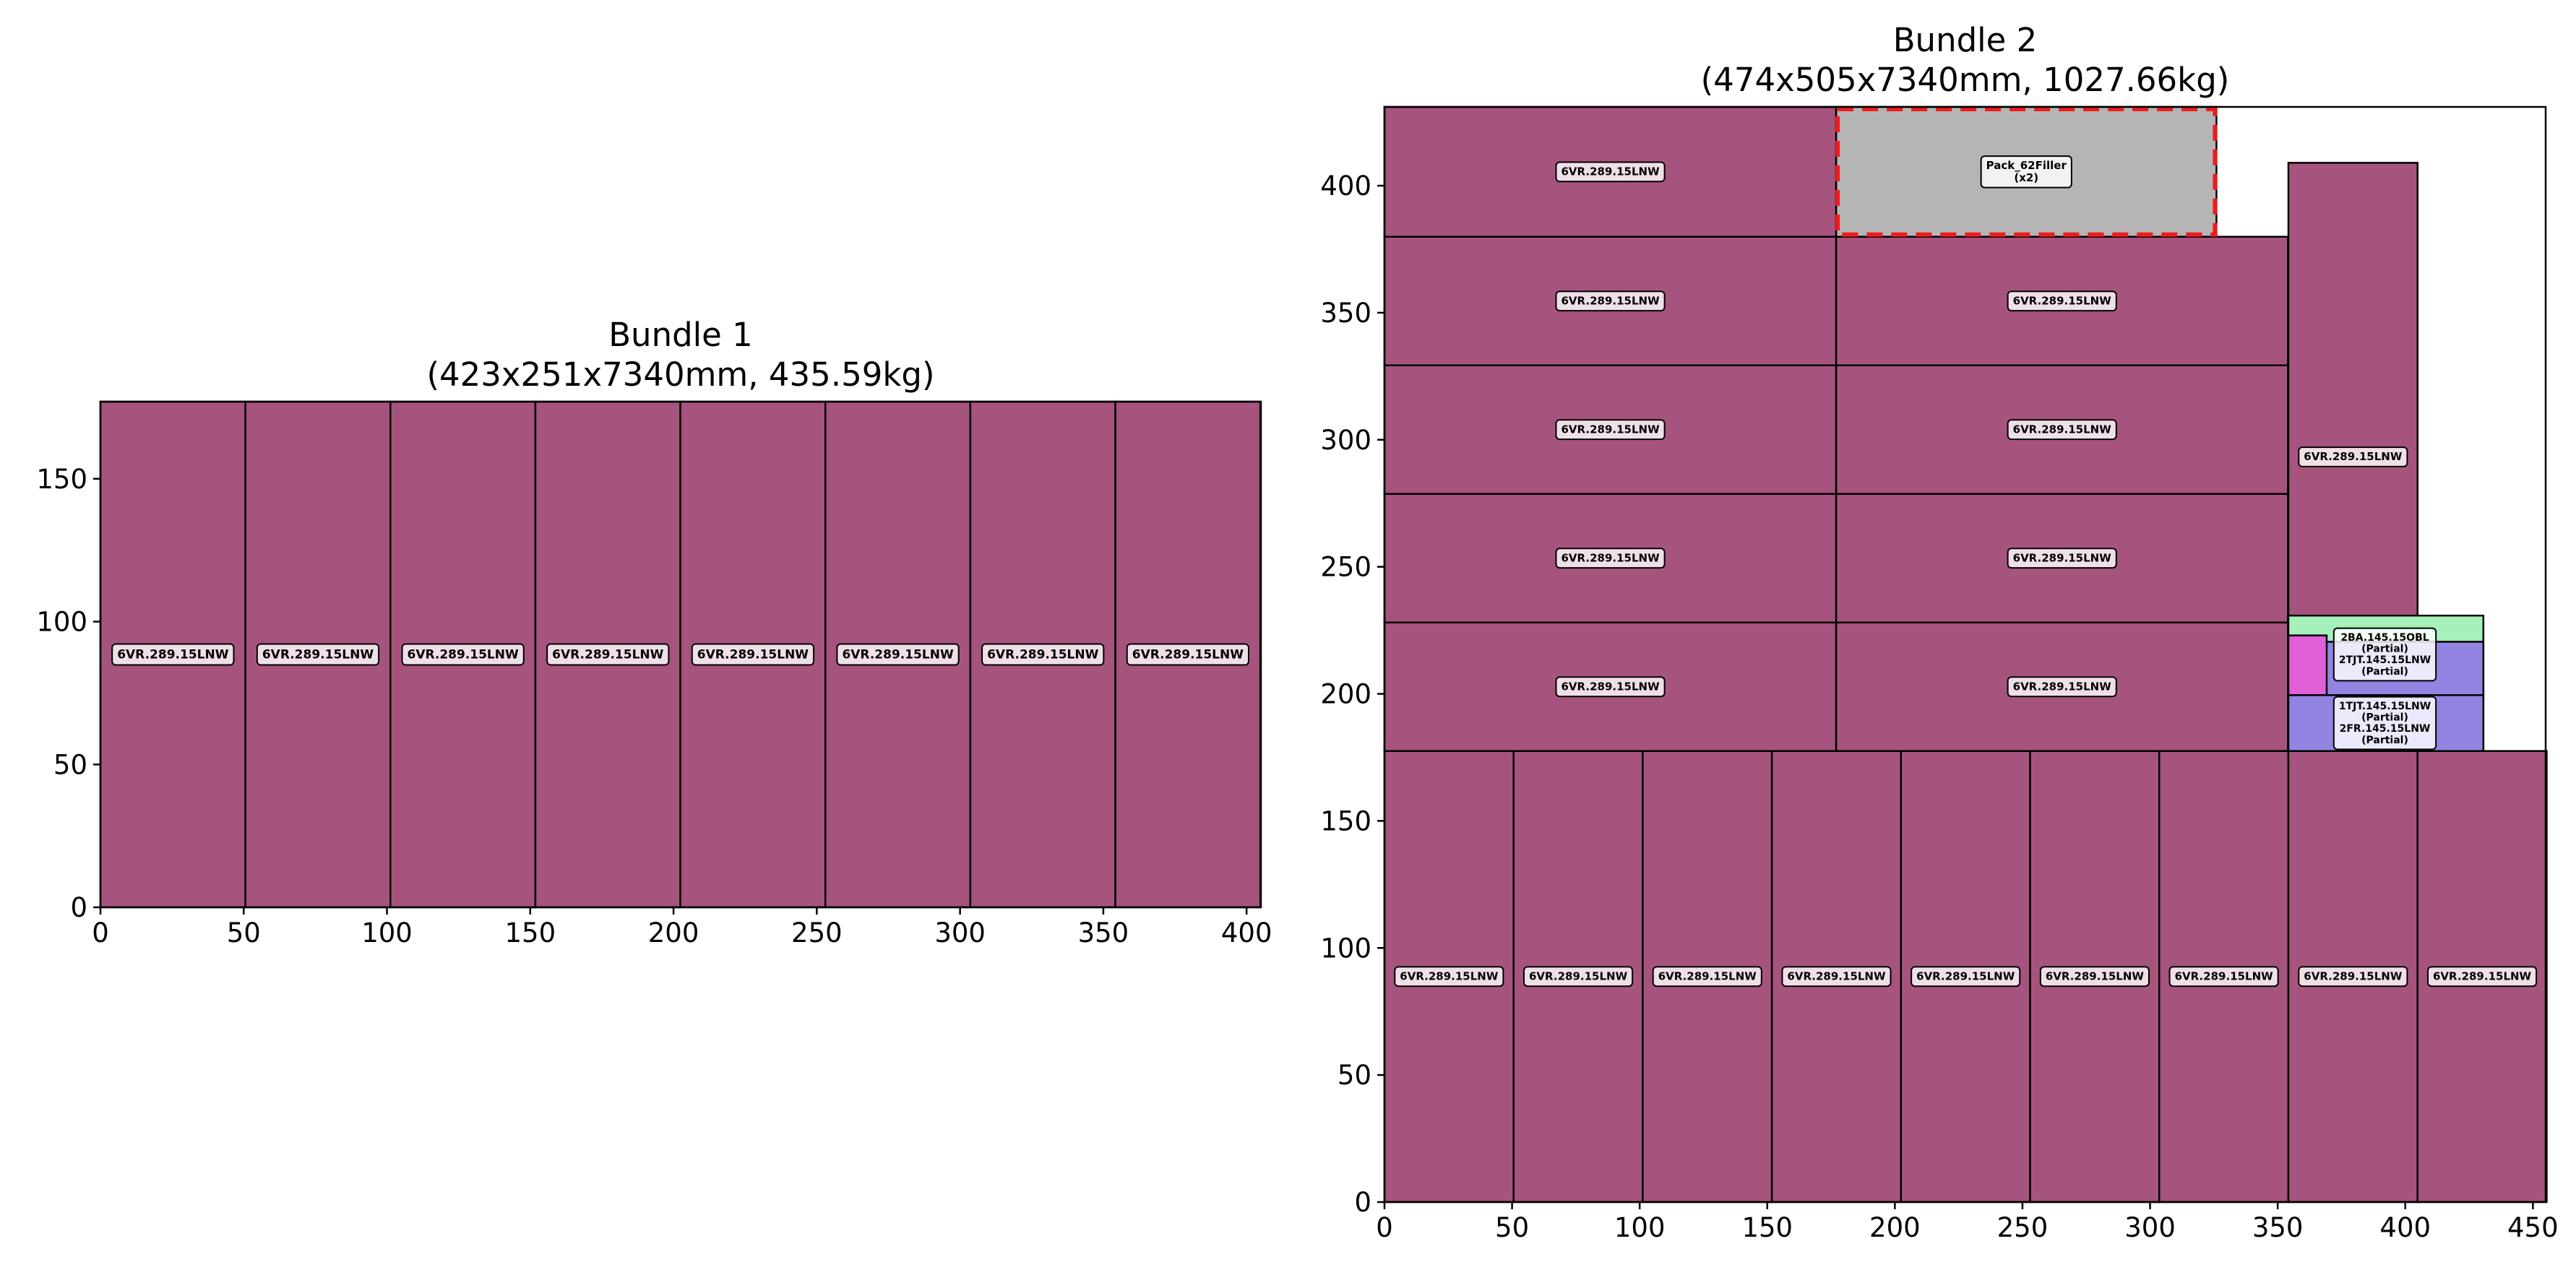 The image size is (2576, 1275). What do you see at coordinates (2384, 672) in the screenshot?
I see `pack-label-text: (Partial)` at bounding box center [2384, 672].